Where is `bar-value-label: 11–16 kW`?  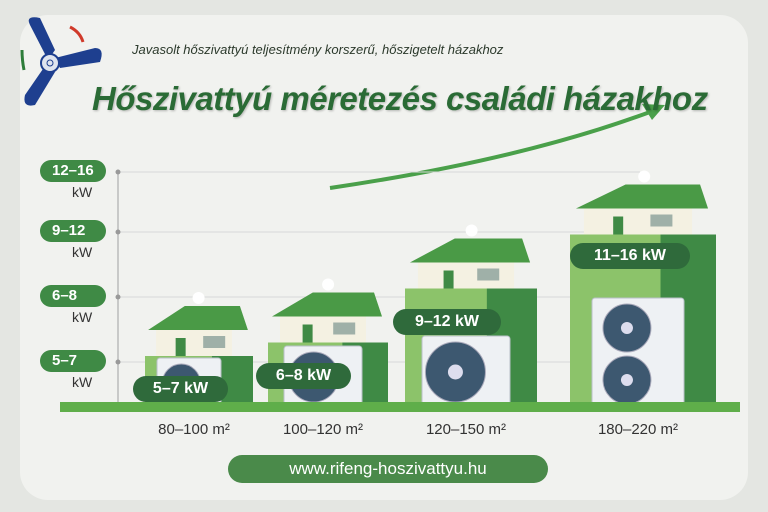
bar-value-label: 11–16 kW is located at coordinates (630, 255).